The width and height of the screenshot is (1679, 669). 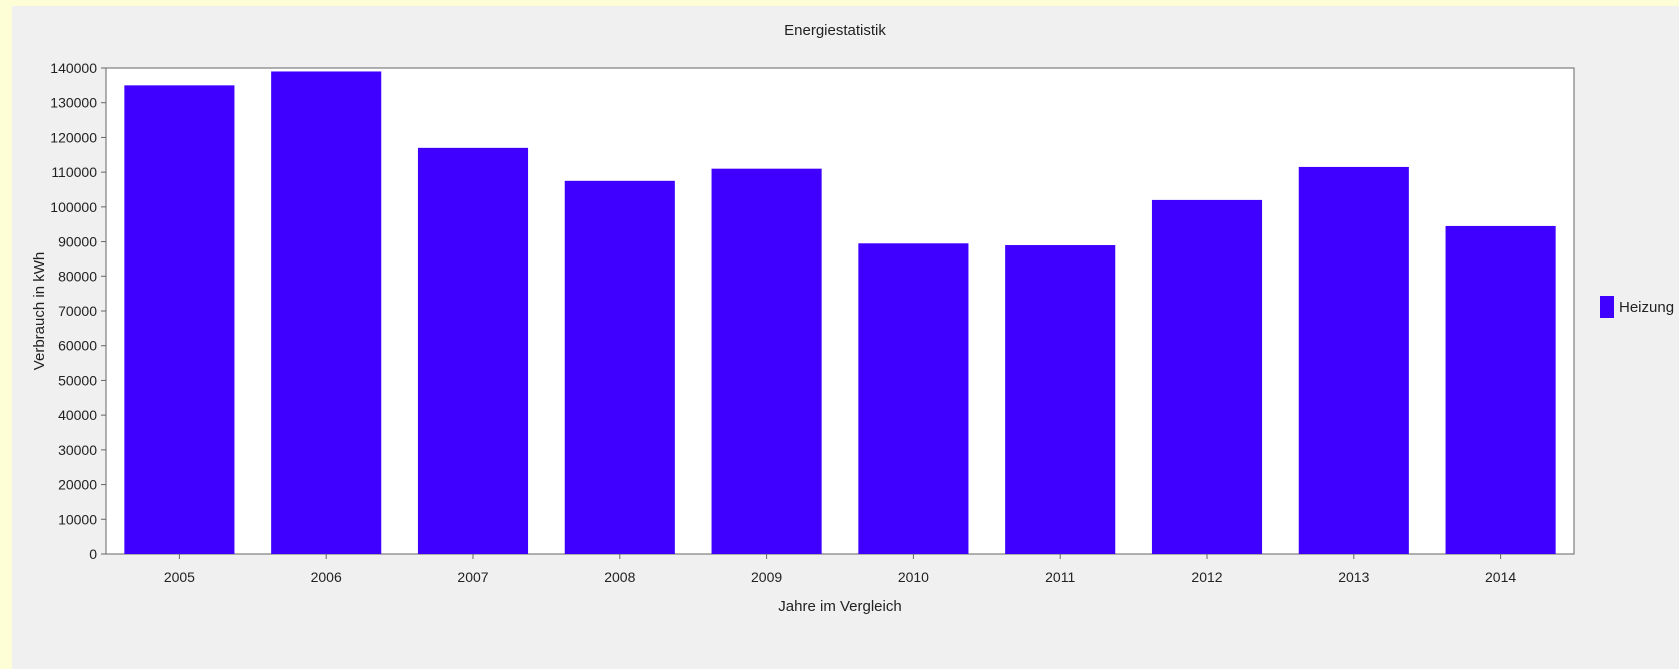 What do you see at coordinates (326, 577) in the screenshot?
I see `x-tick-label: 2006` at bounding box center [326, 577].